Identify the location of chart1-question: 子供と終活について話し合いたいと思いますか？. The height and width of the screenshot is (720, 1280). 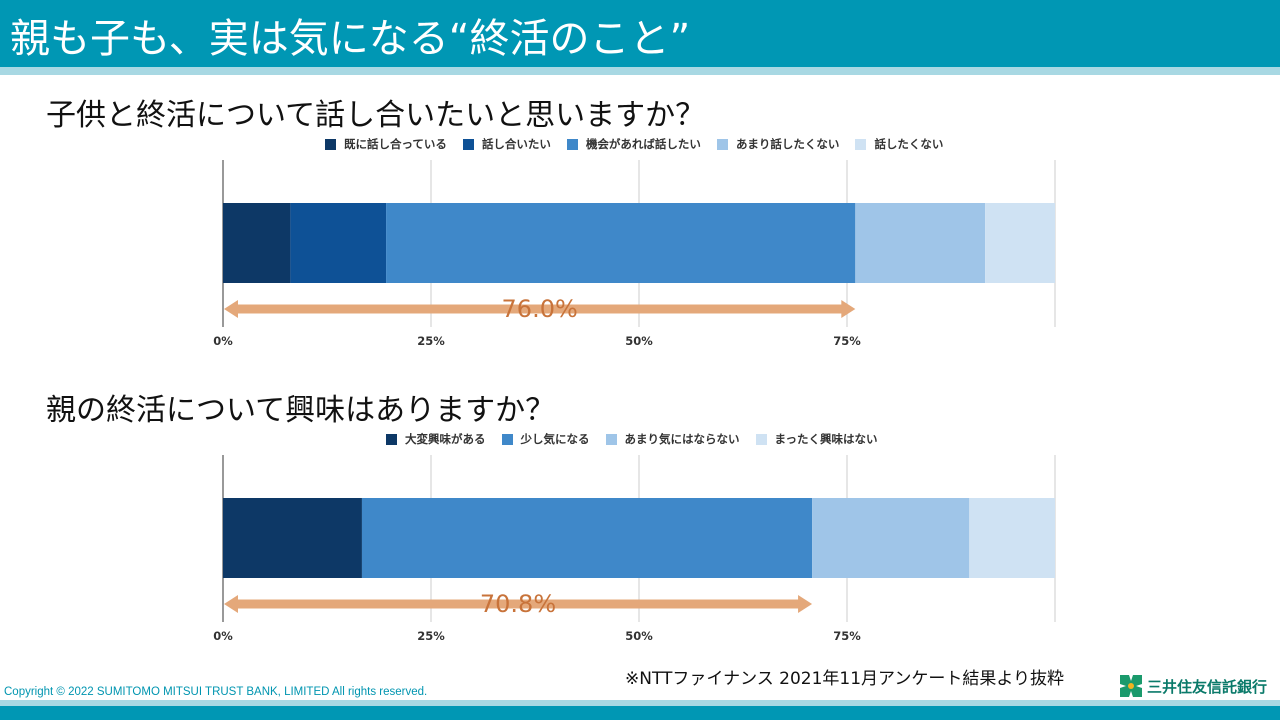
(376, 115).